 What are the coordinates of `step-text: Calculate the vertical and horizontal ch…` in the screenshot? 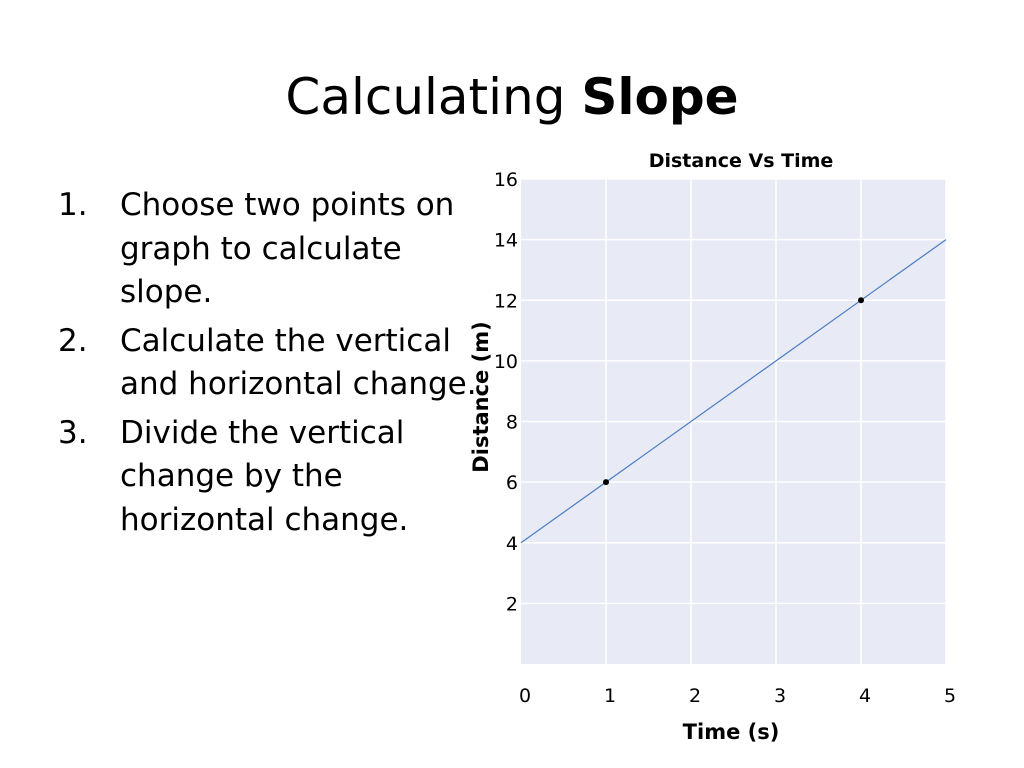 It's located at (298, 362).